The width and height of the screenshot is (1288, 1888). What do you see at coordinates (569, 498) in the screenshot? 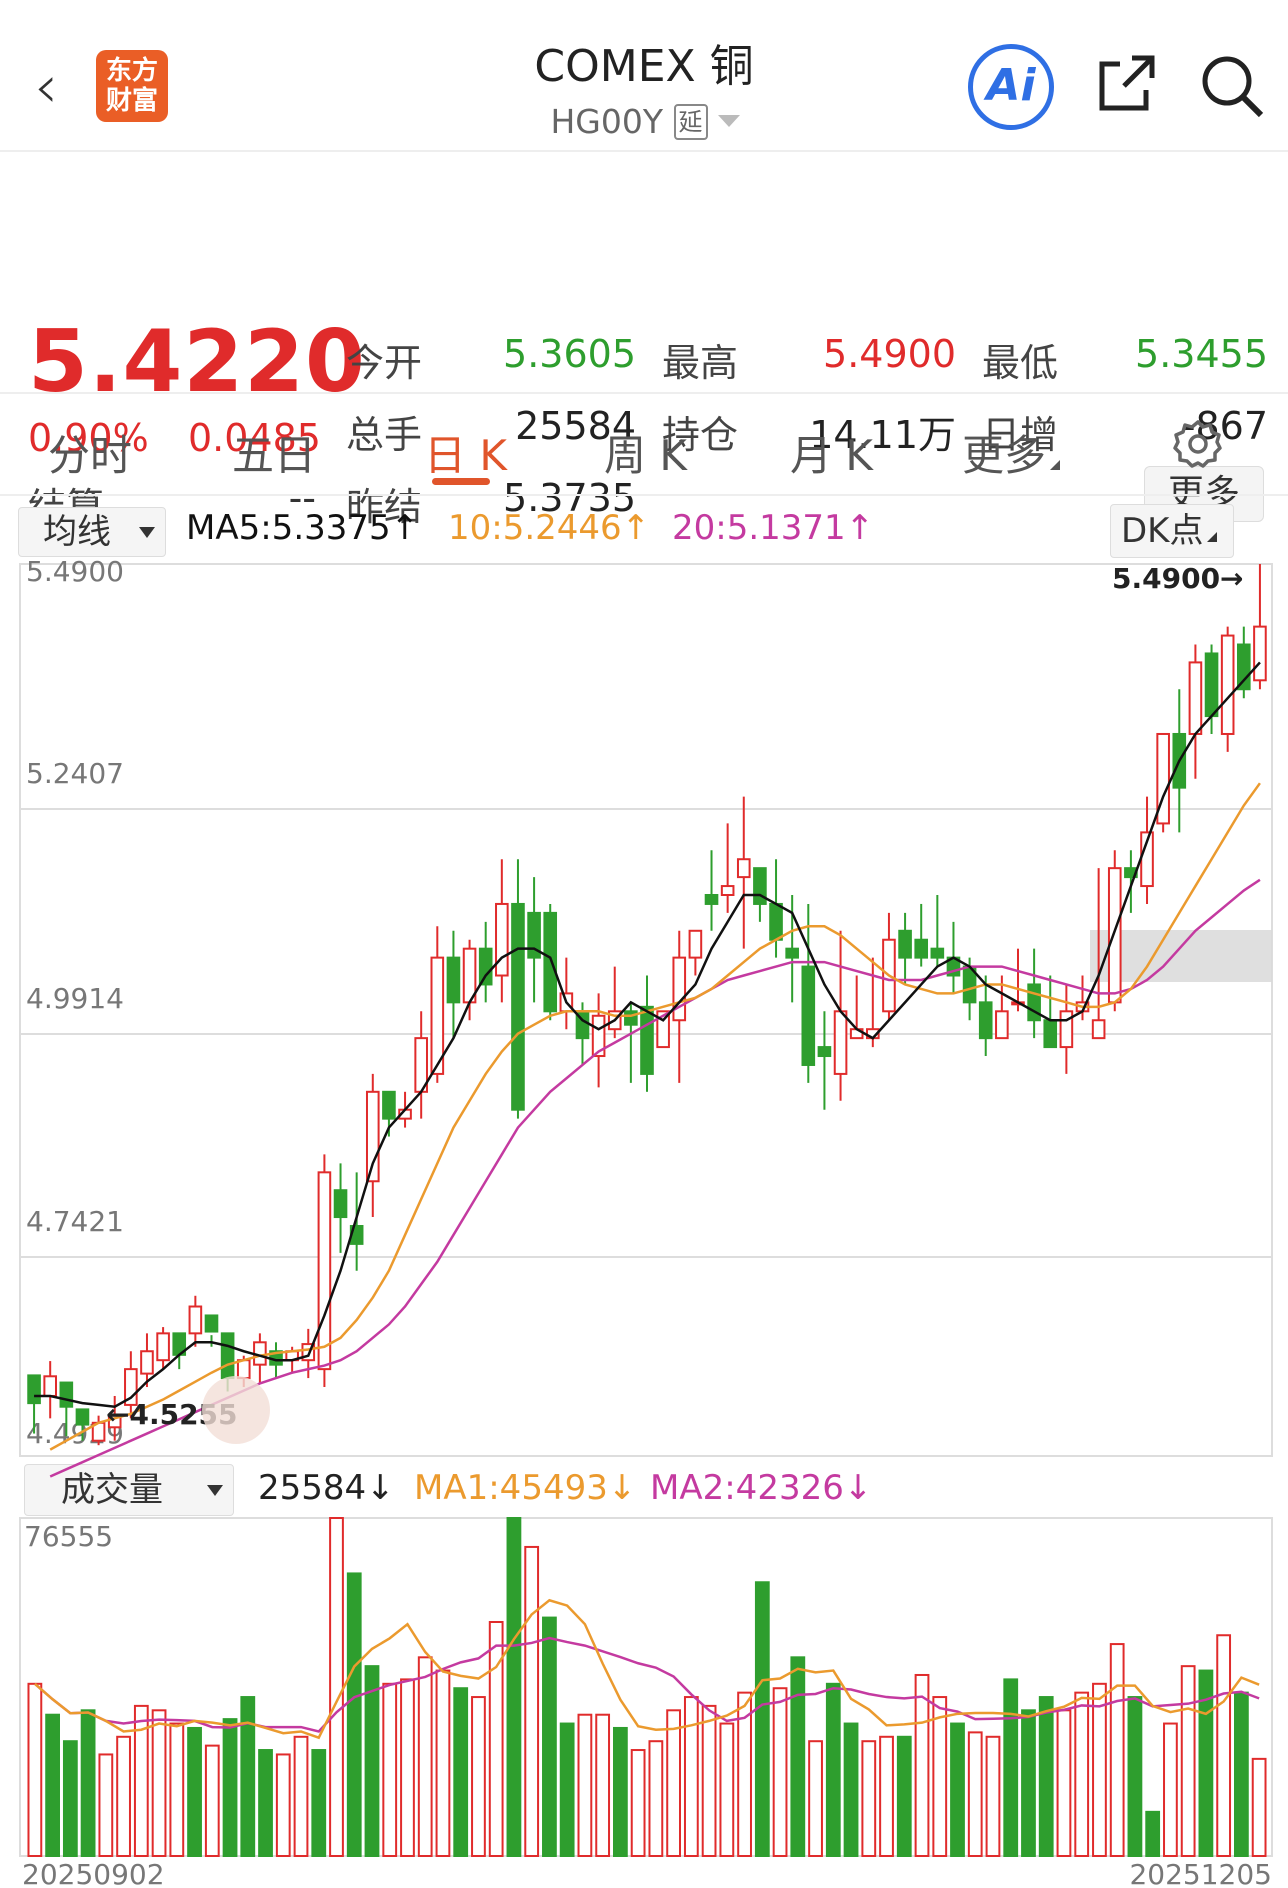
I see `prev-settle-value: 5.3735` at bounding box center [569, 498].